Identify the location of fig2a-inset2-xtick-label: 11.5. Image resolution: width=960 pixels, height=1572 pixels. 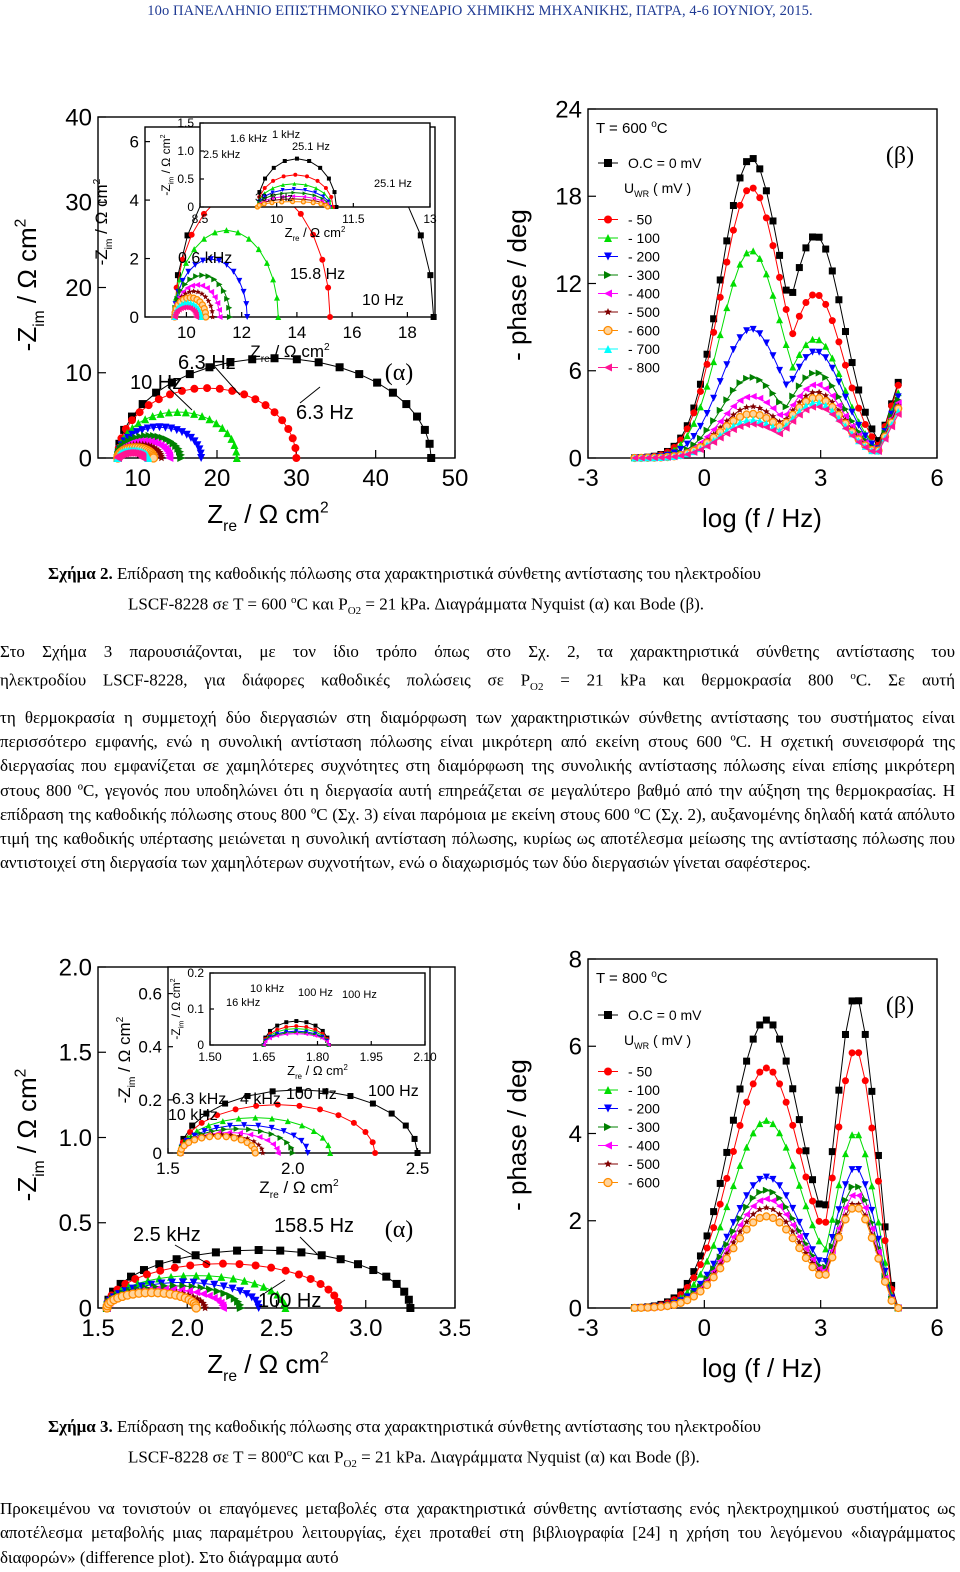
(353, 219).